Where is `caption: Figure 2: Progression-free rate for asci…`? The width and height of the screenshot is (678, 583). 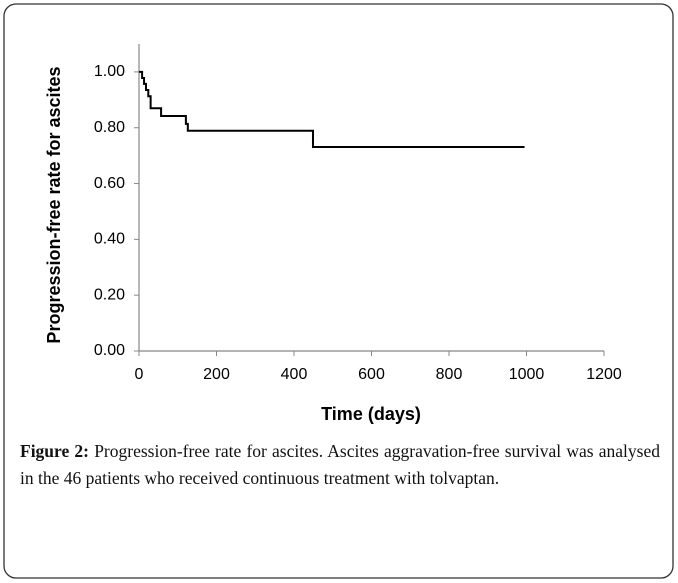 caption: Figure 2: Progression-free rate for asci… is located at coordinates (340, 464).